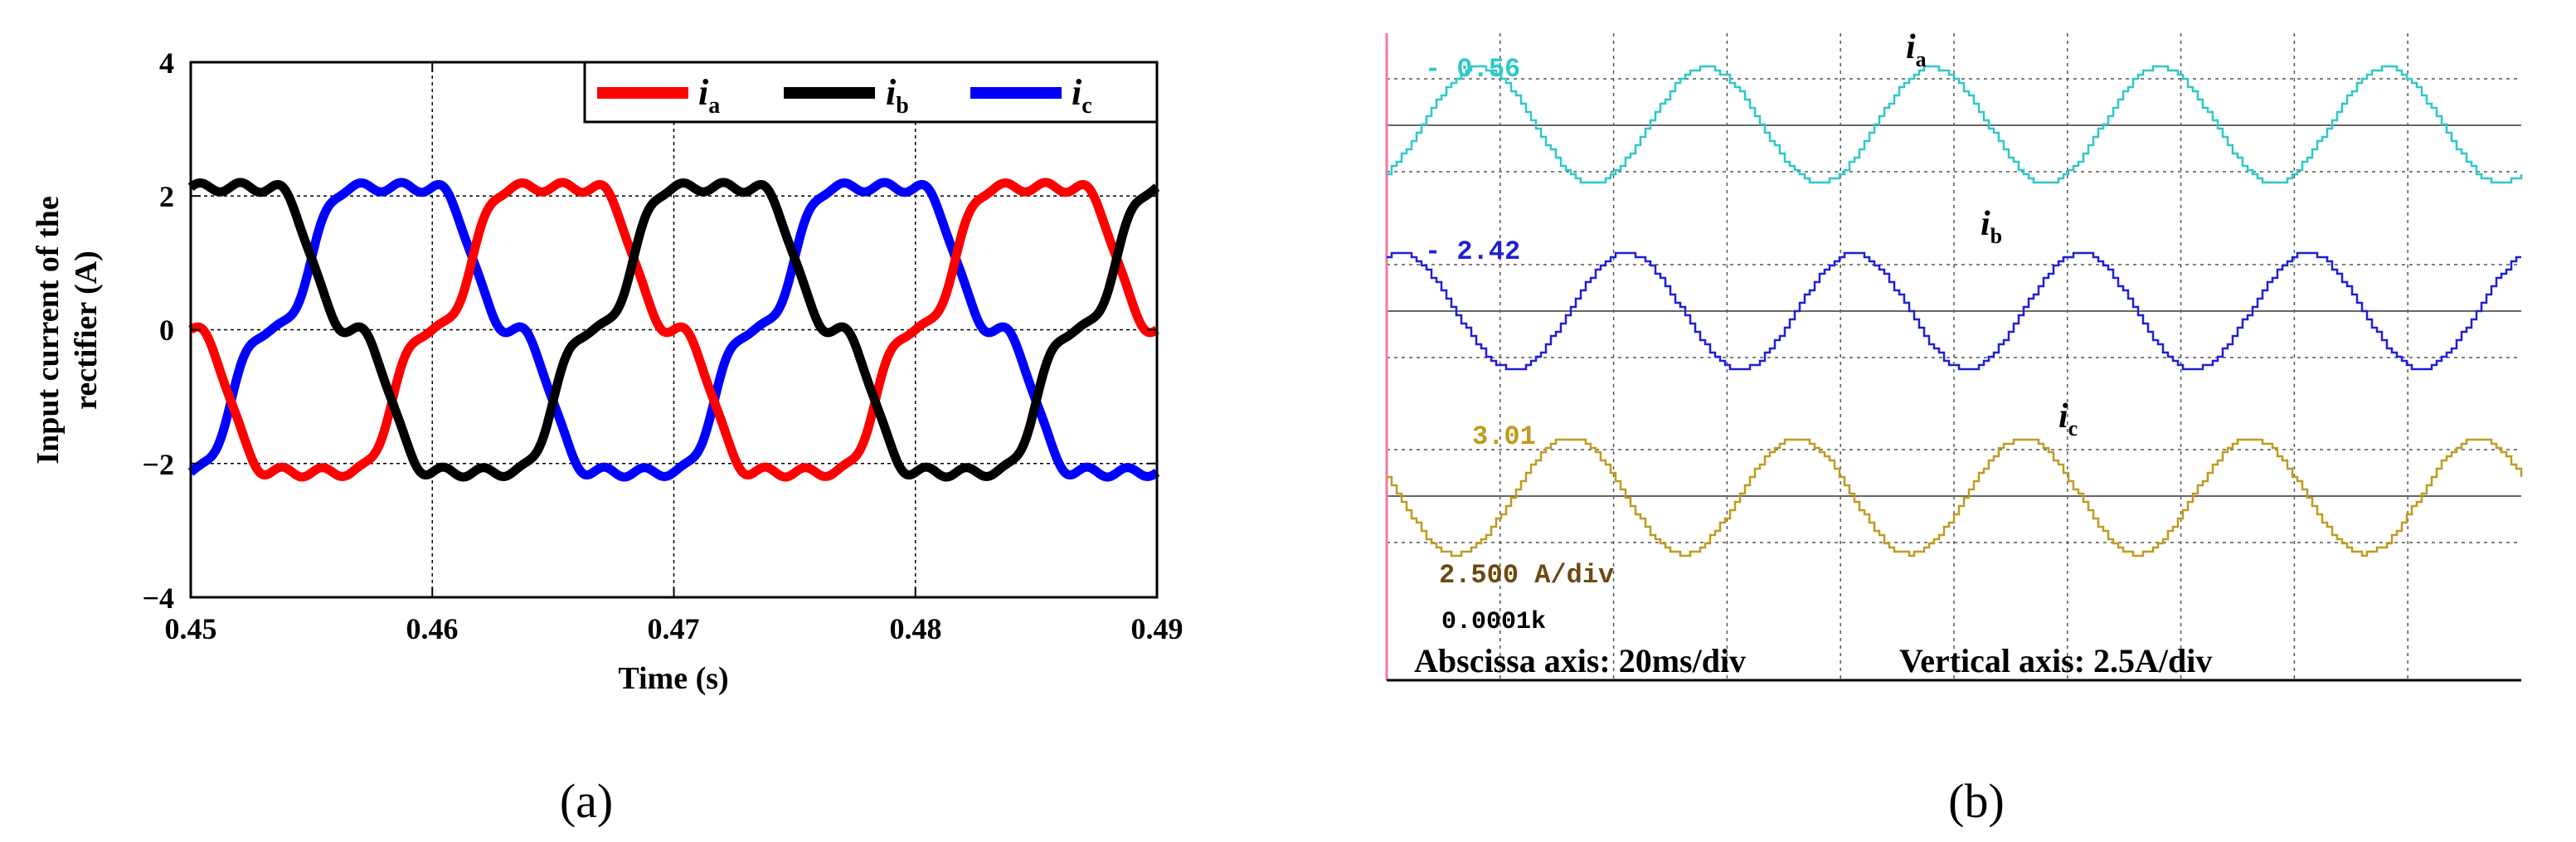 Image resolution: width=2576 pixels, height=842 pixels. I want to click on x-tick-label: 0.45, so click(191, 628).